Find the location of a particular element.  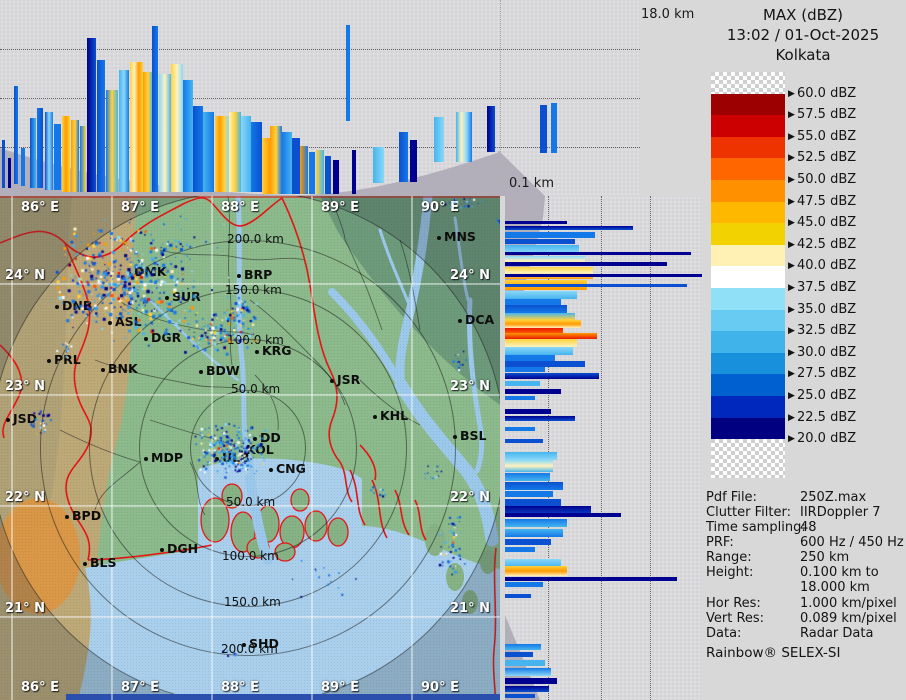

legend-tick-arrow-4: ▶ is located at coordinates (791, 180).